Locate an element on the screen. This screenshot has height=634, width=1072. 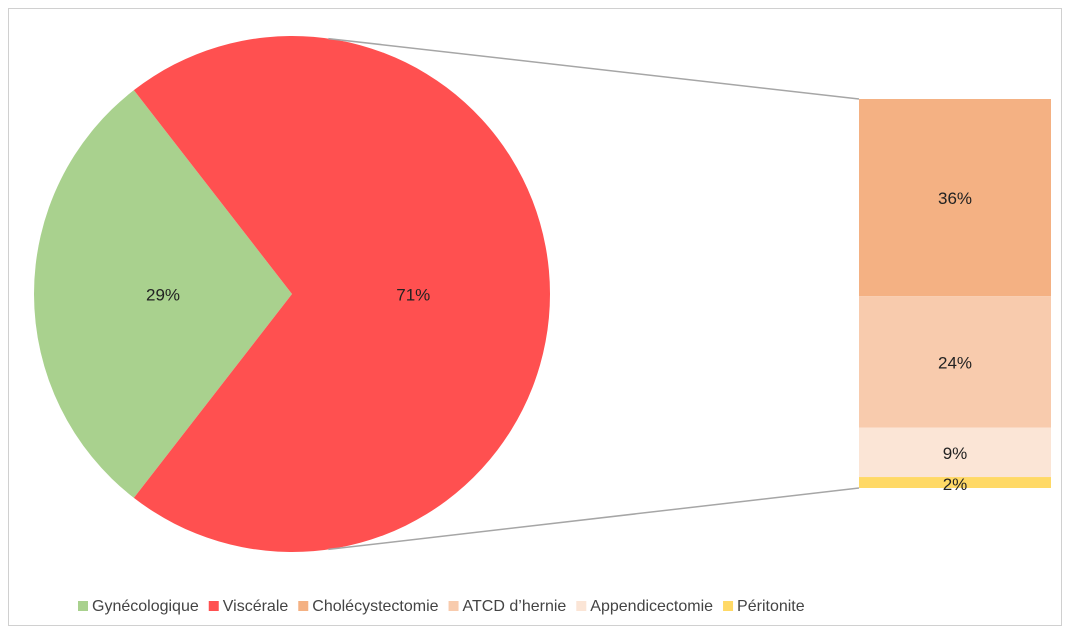
segment-label: 24% is located at coordinates (955, 362).